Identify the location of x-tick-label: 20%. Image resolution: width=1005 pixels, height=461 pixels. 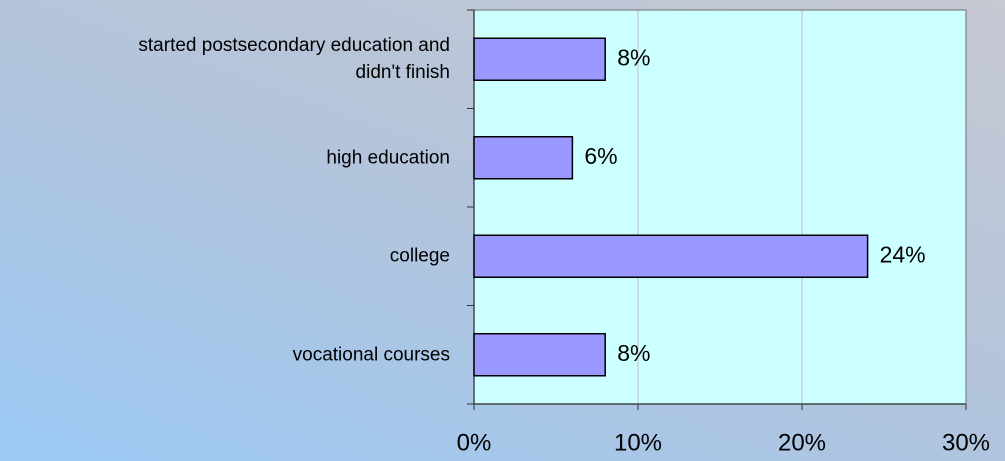
(802, 442).